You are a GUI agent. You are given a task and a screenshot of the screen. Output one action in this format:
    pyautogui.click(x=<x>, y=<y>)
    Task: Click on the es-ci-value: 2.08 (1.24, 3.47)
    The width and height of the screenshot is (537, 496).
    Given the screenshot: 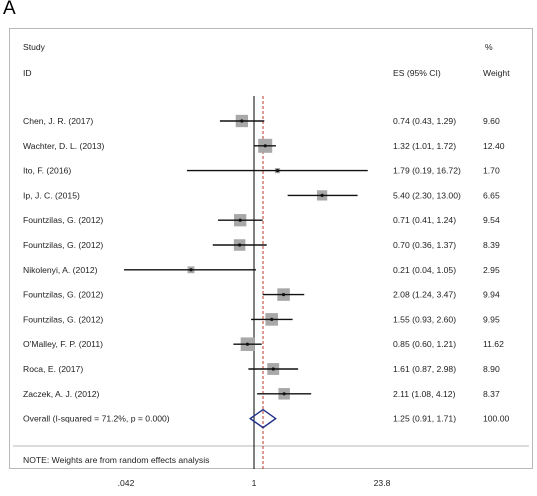 What is the action you would take?
    pyautogui.click(x=424, y=295)
    